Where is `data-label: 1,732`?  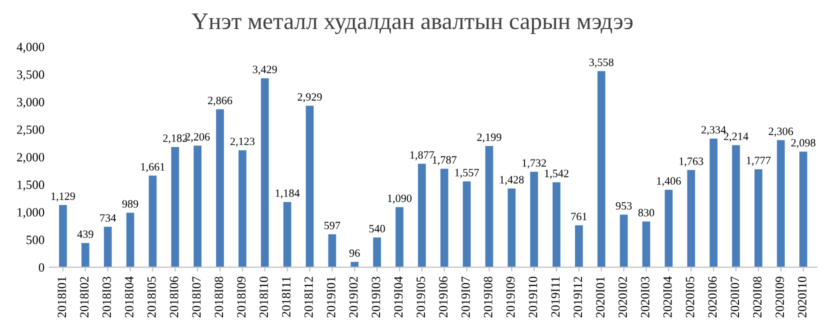 data-label: 1,732 is located at coordinates (534, 163).